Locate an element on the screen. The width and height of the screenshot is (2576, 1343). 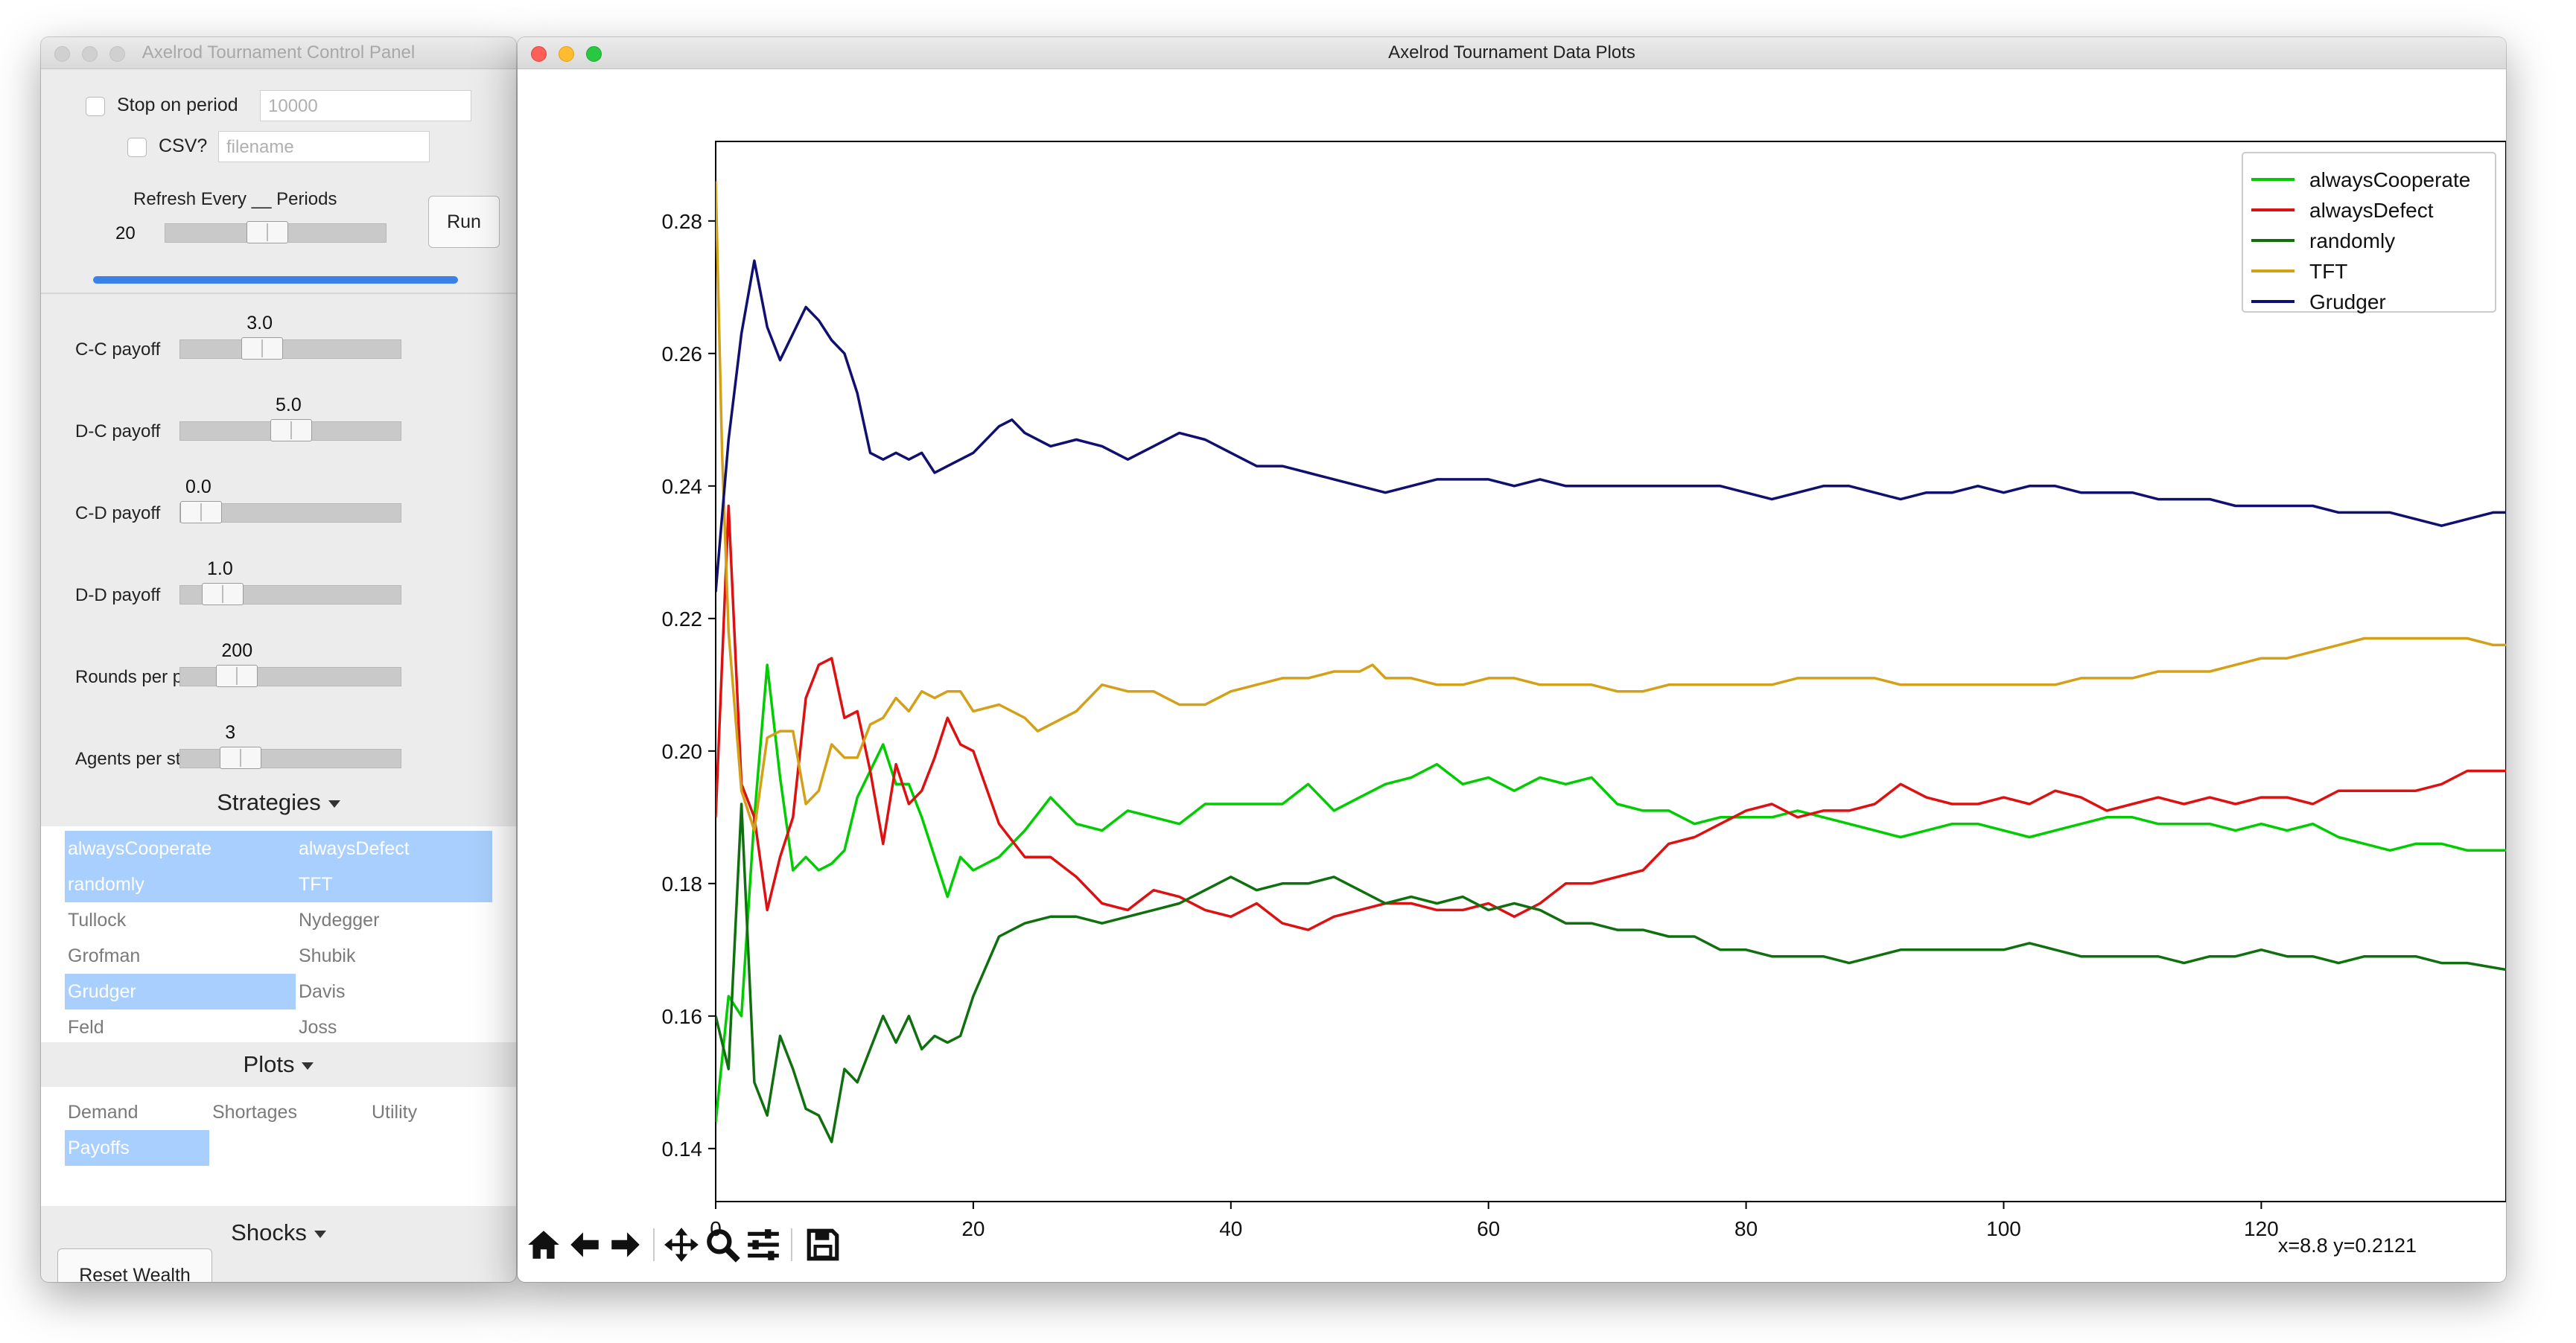
plot-window-title: Axelrod Tournament Data Plots is located at coordinates (1511, 53).